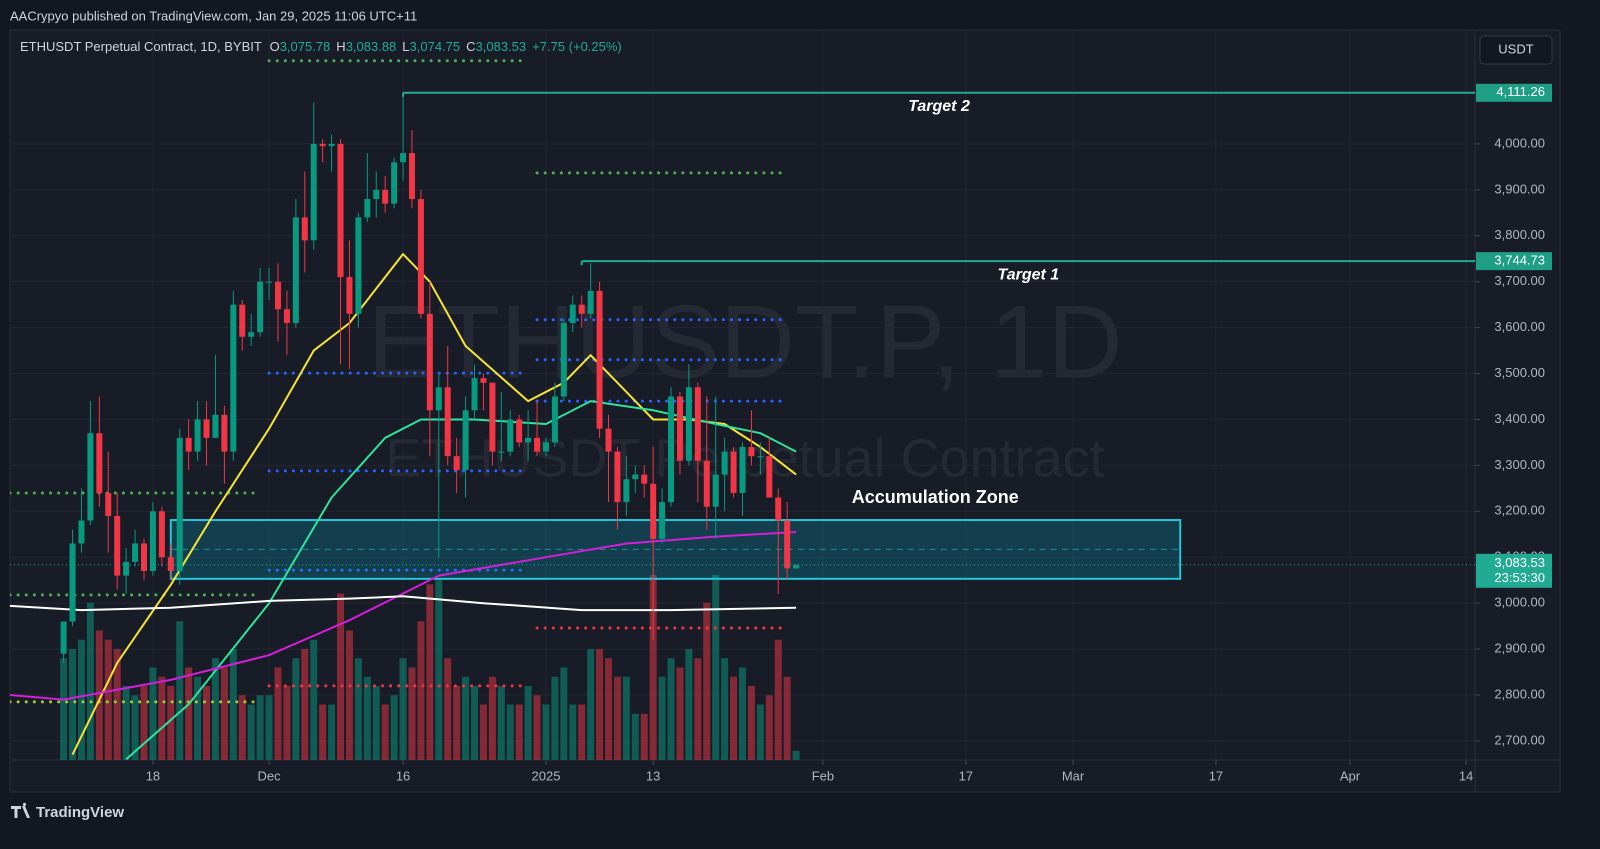 The height and width of the screenshot is (849, 1600). What do you see at coordinates (577, 46) in the screenshot?
I see `change-value: +7.75 (+0.25%)` at bounding box center [577, 46].